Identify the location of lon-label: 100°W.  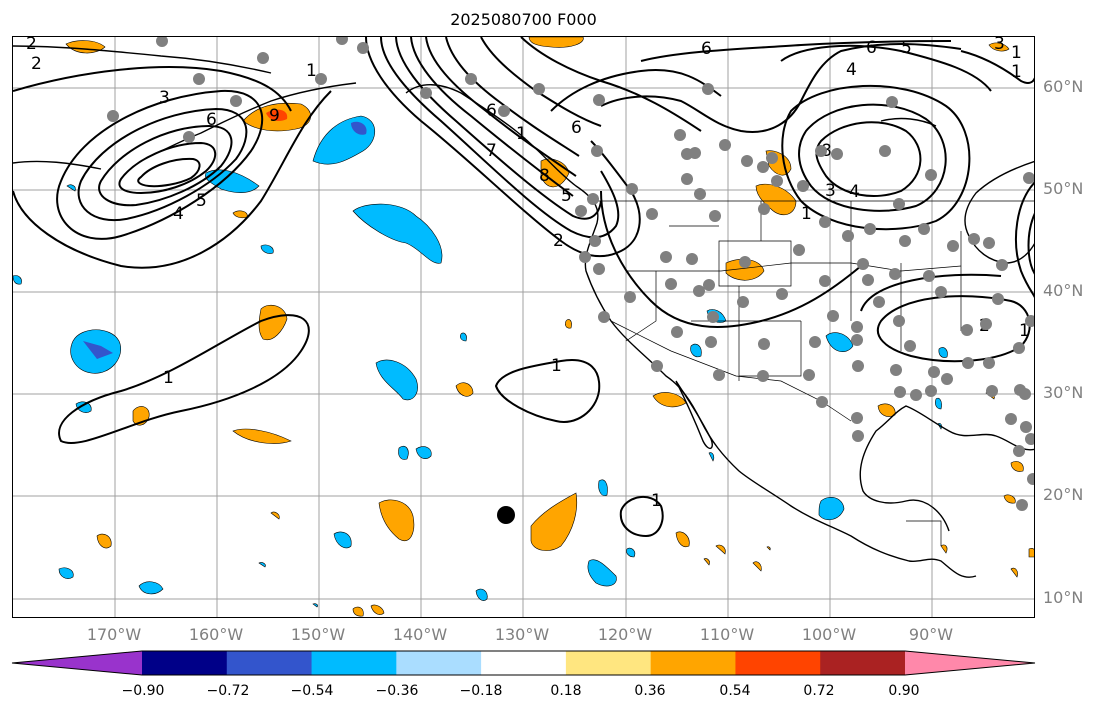
(829, 634).